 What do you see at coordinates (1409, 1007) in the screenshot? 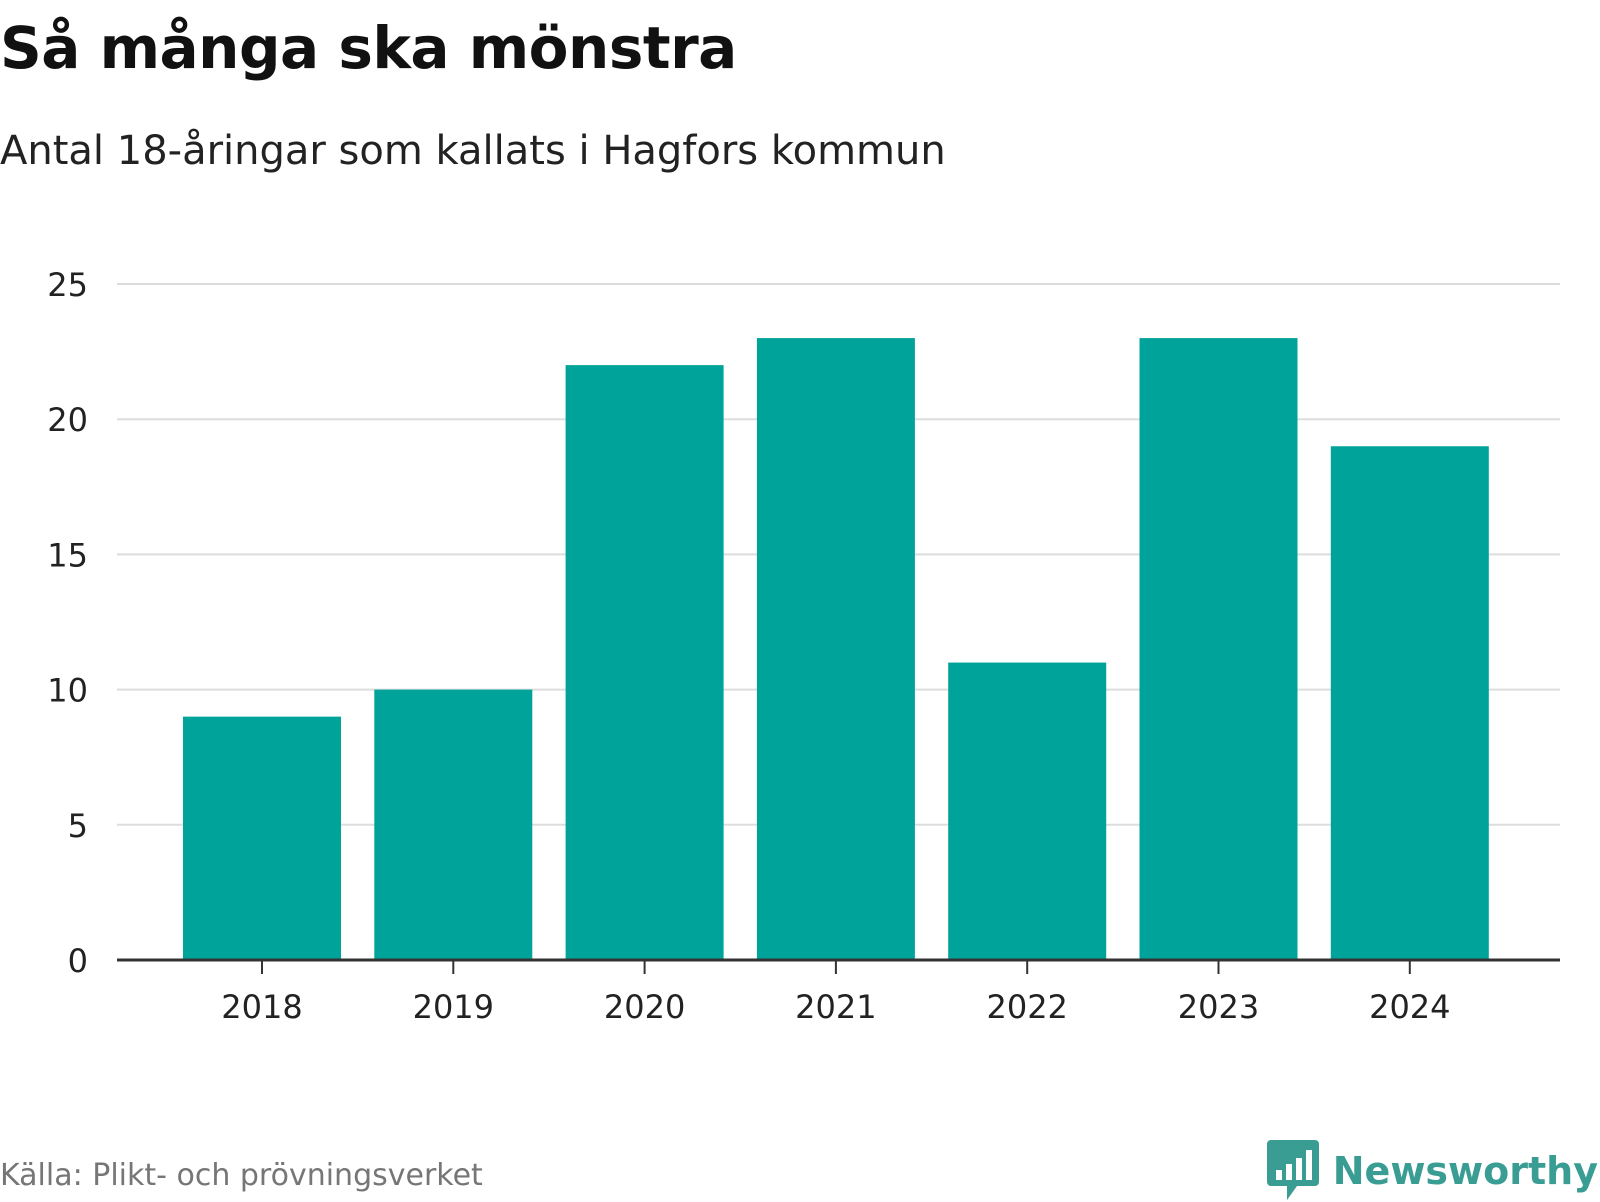
I see `x-tick-label: 2024` at bounding box center [1409, 1007].